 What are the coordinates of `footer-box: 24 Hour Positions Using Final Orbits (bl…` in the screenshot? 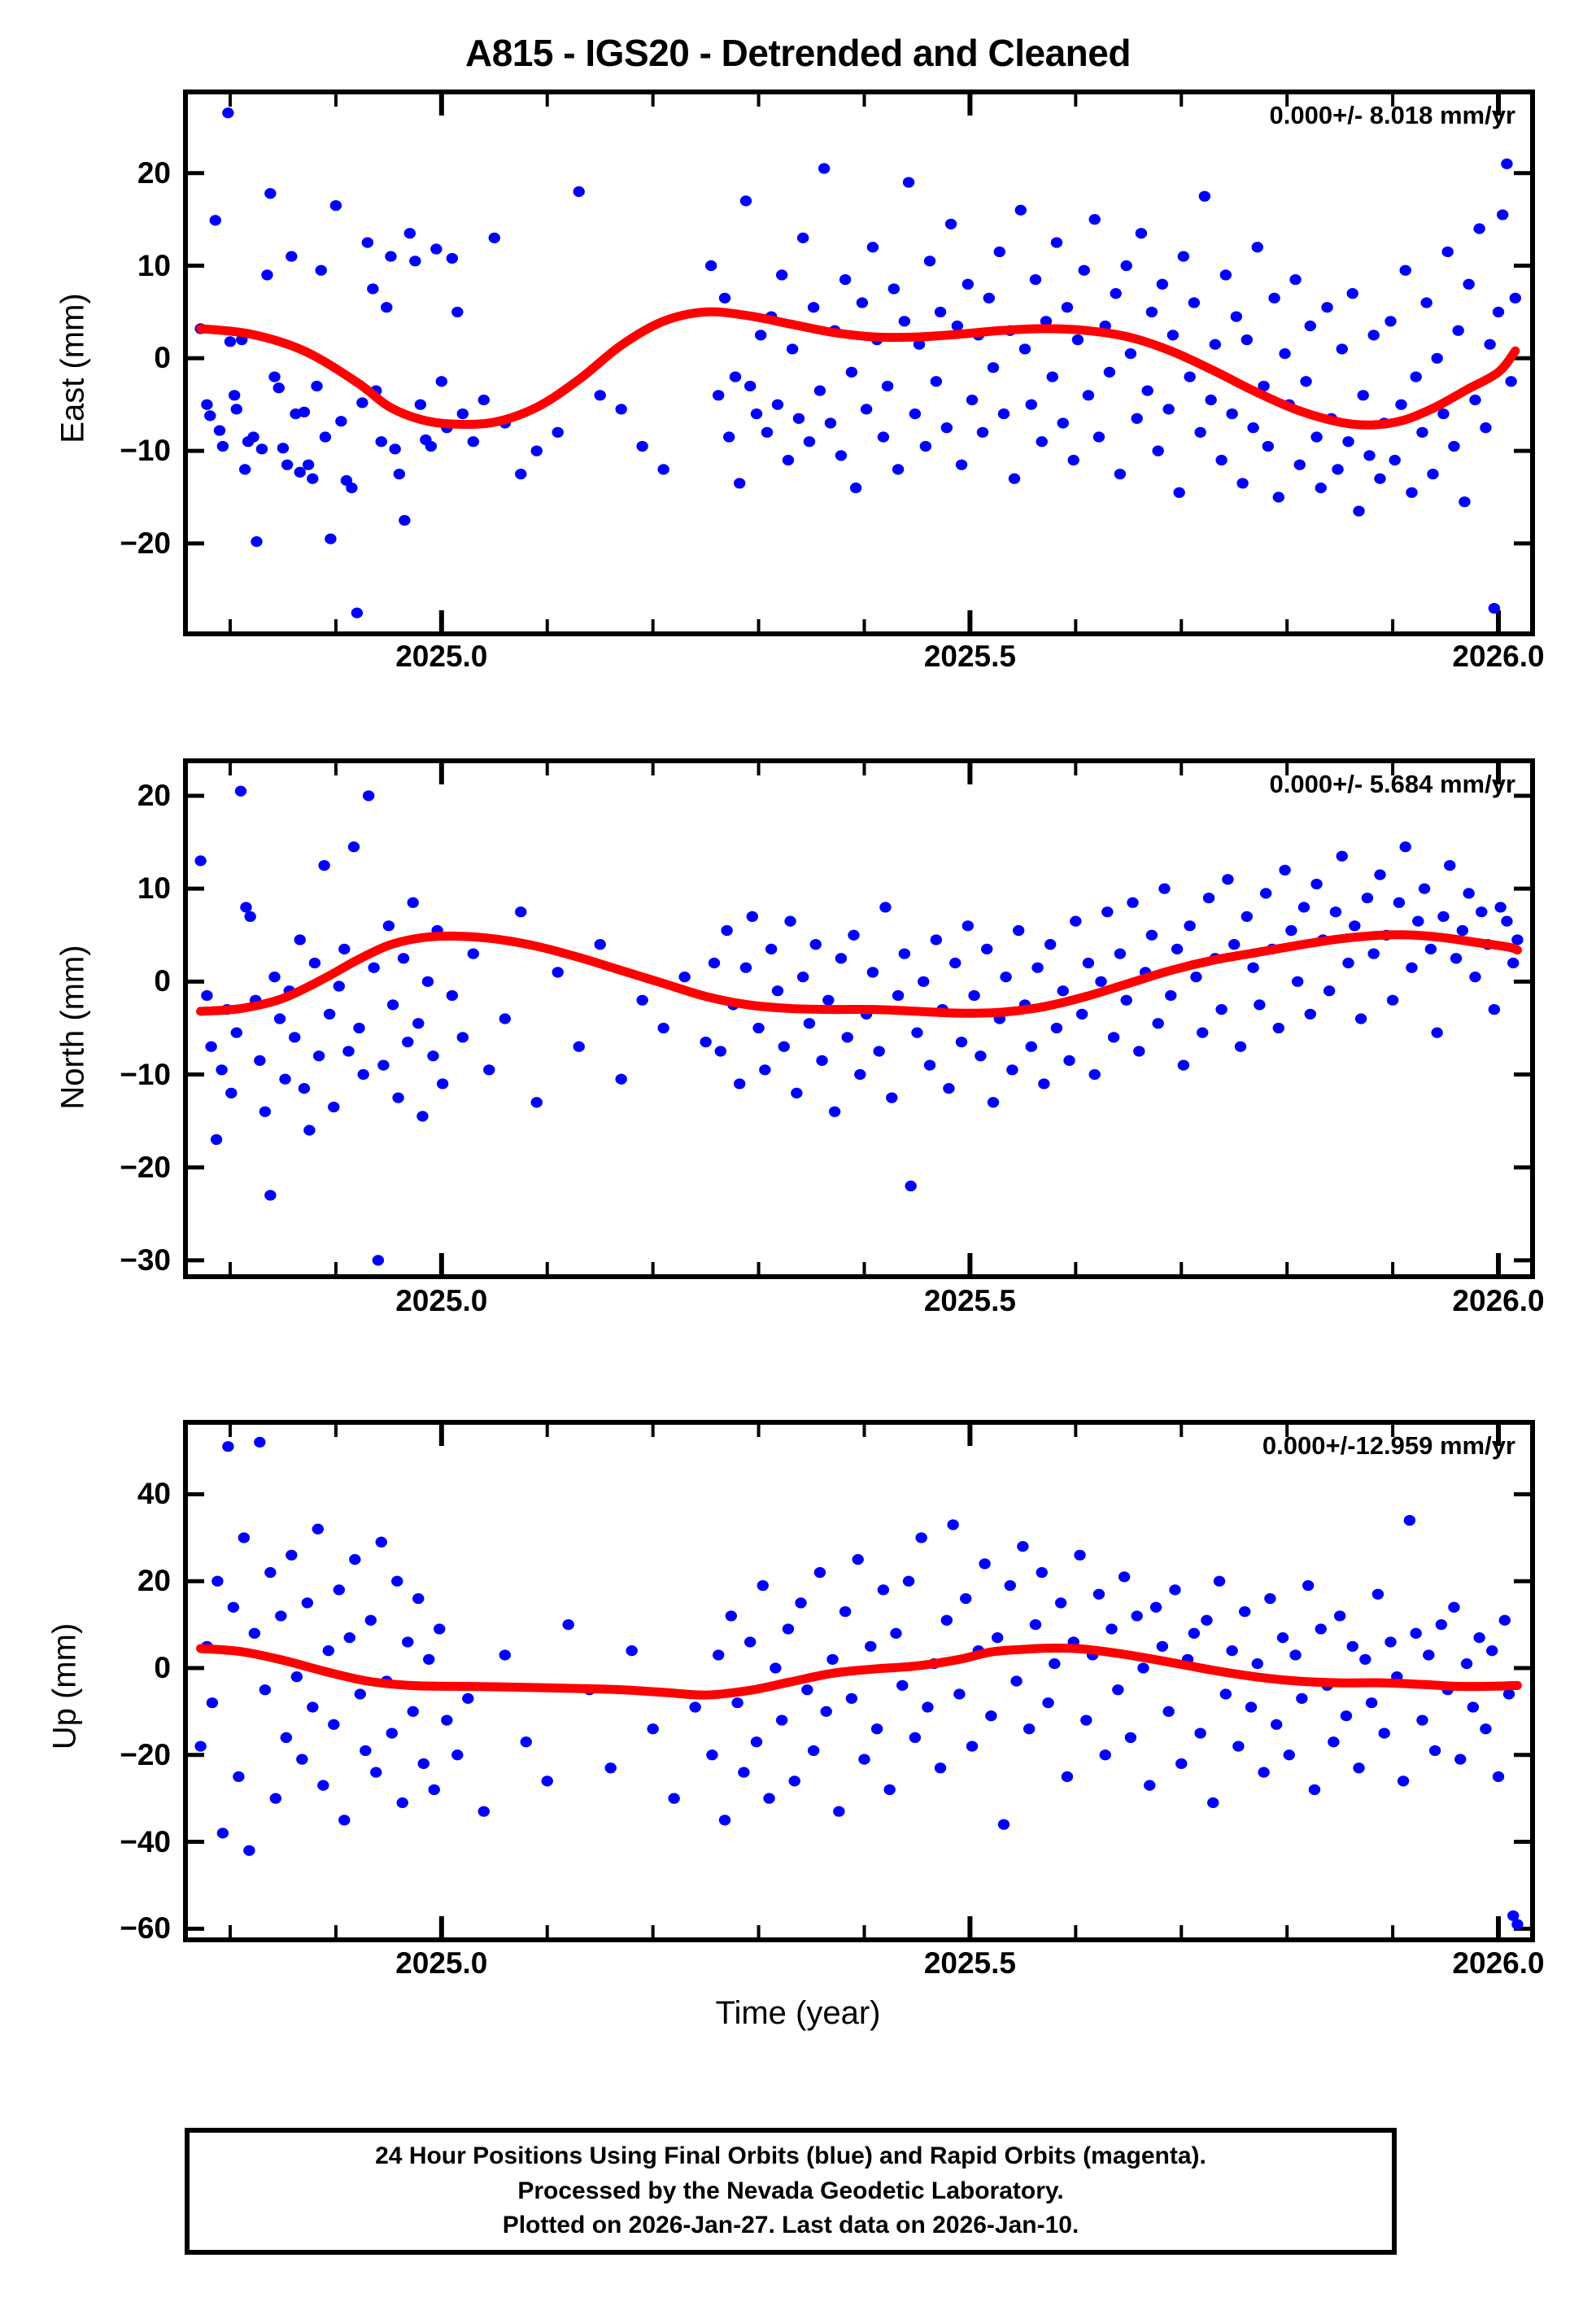 It's located at (791, 2191).